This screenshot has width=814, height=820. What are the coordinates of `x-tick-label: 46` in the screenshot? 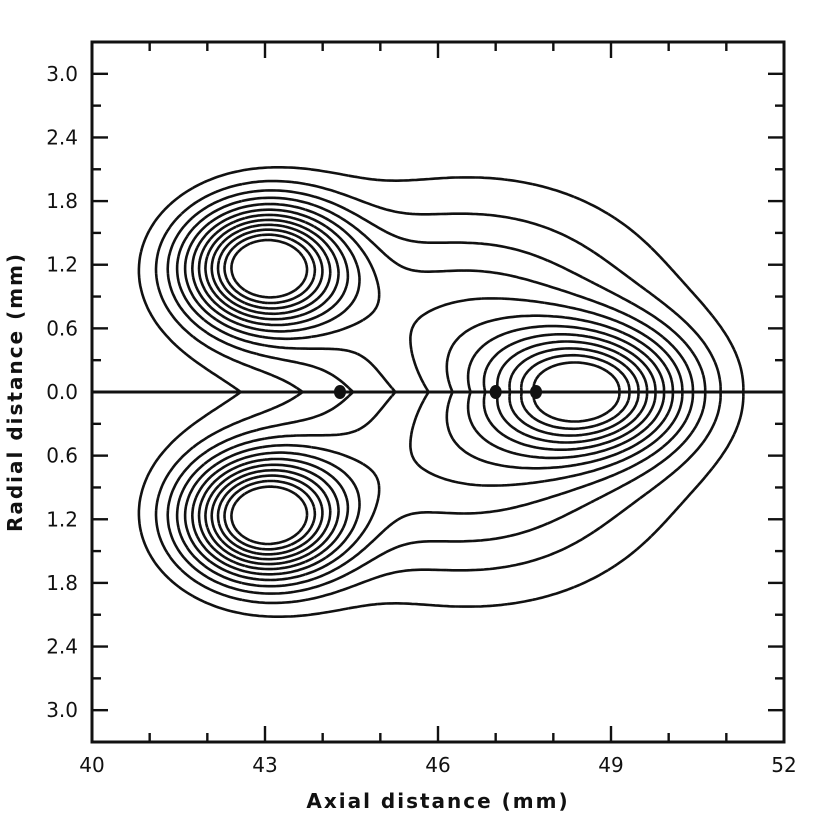 It's located at (437, 765).